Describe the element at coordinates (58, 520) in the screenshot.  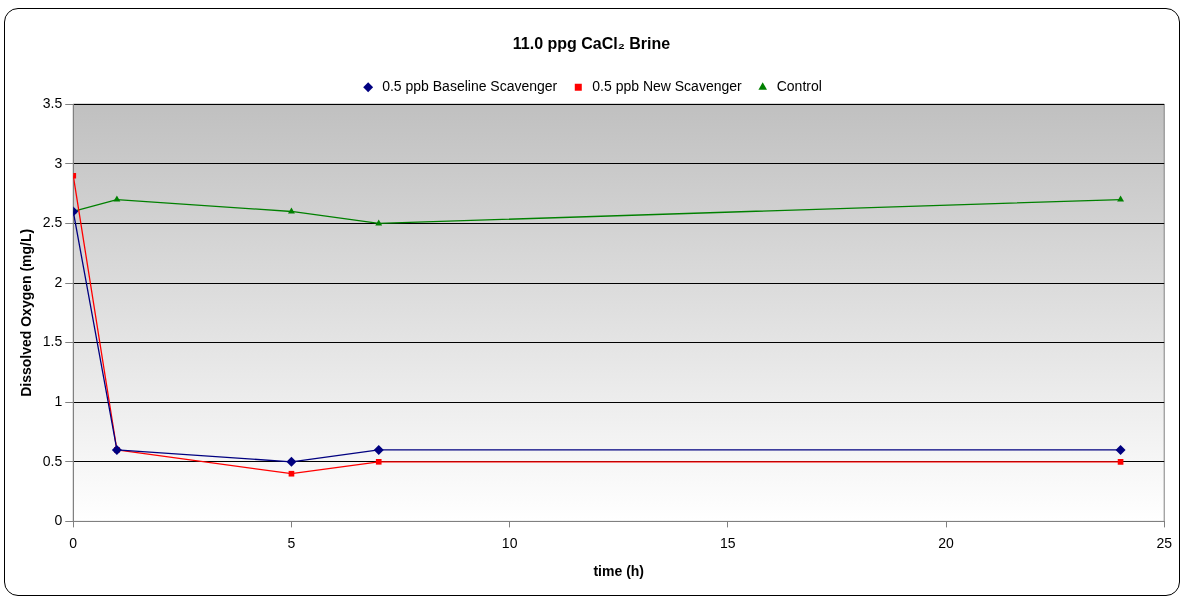
I see `y-tick-label: 0` at that location.